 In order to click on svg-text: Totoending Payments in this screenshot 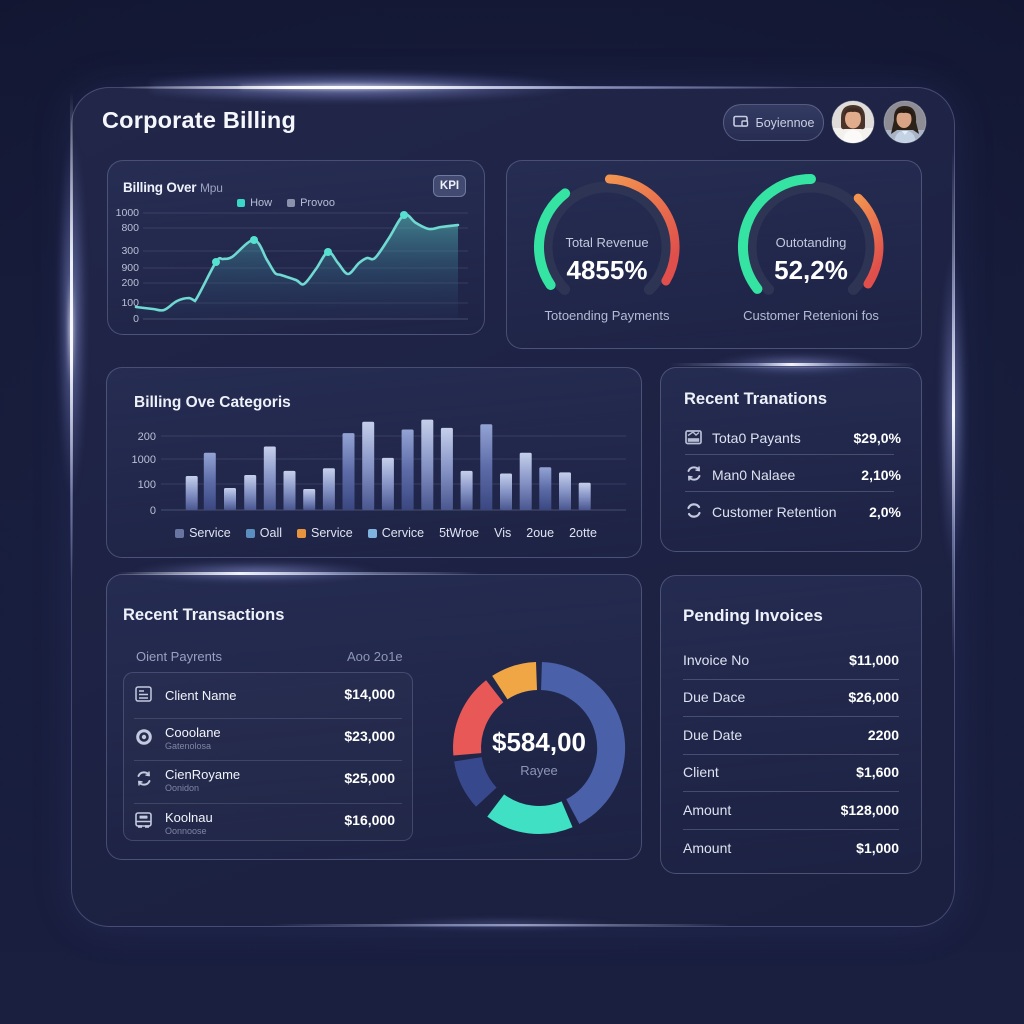, I will do `click(607, 315)`.